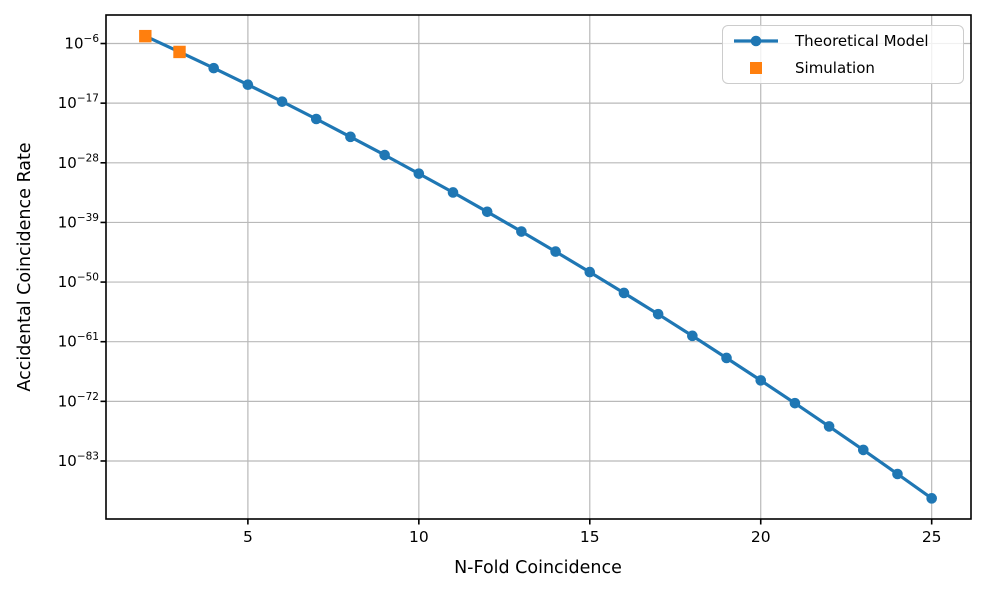  I want to click on theoretical-point-n6, so click(282, 101).